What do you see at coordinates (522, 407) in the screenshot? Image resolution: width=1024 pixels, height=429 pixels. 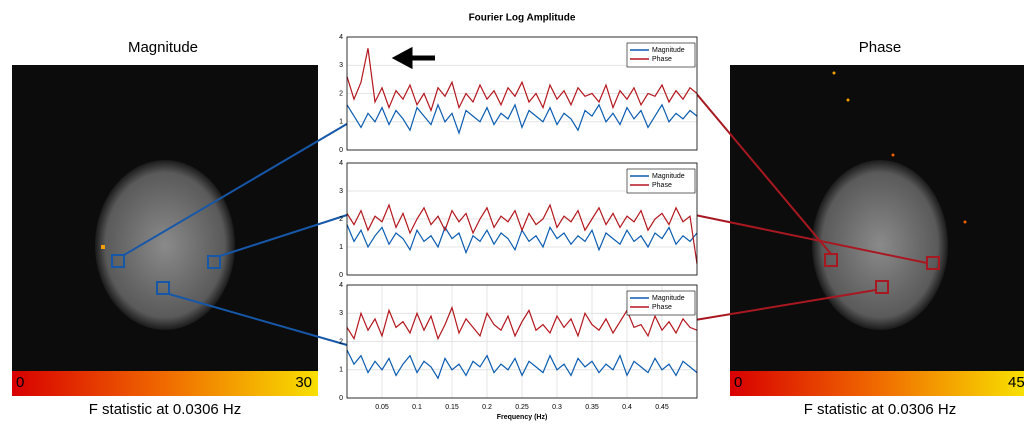 I see `x-tick-label: 0.25` at bounding box center [522, 407].